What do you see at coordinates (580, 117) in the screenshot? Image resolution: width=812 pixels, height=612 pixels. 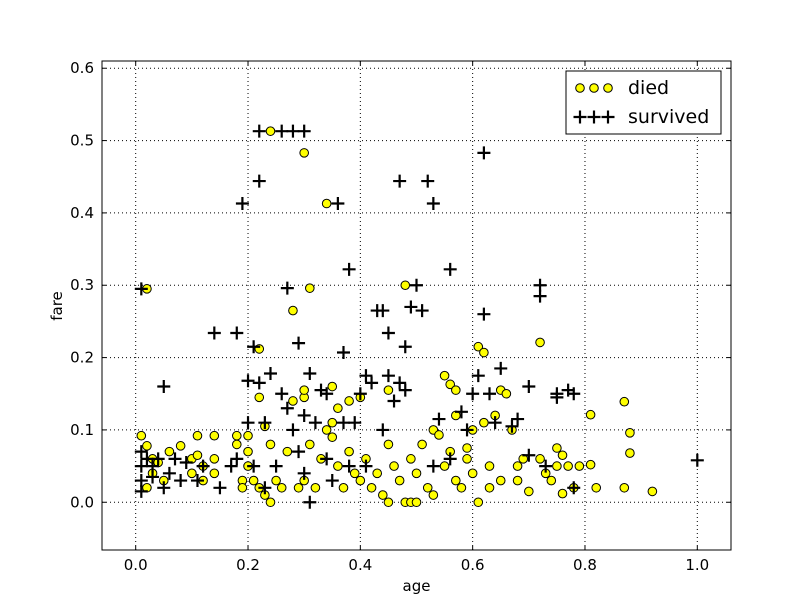 I see `legend-survived-point` at bounding box center [580, 117].